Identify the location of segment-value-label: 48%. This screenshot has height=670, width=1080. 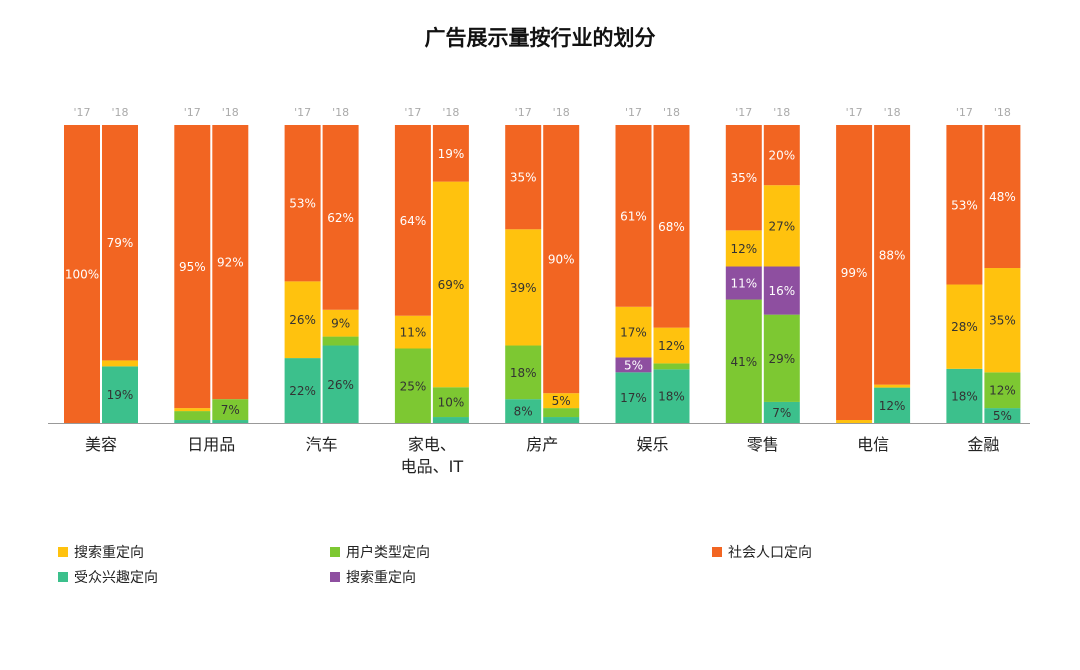
(1002, 197).